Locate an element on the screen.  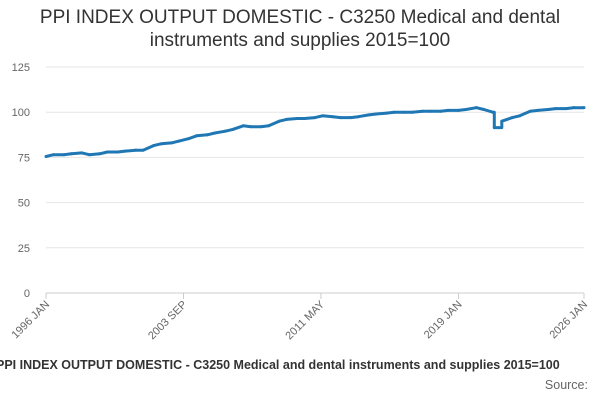
y-tick-label-0: 0 is located at coordinates (27, 294).